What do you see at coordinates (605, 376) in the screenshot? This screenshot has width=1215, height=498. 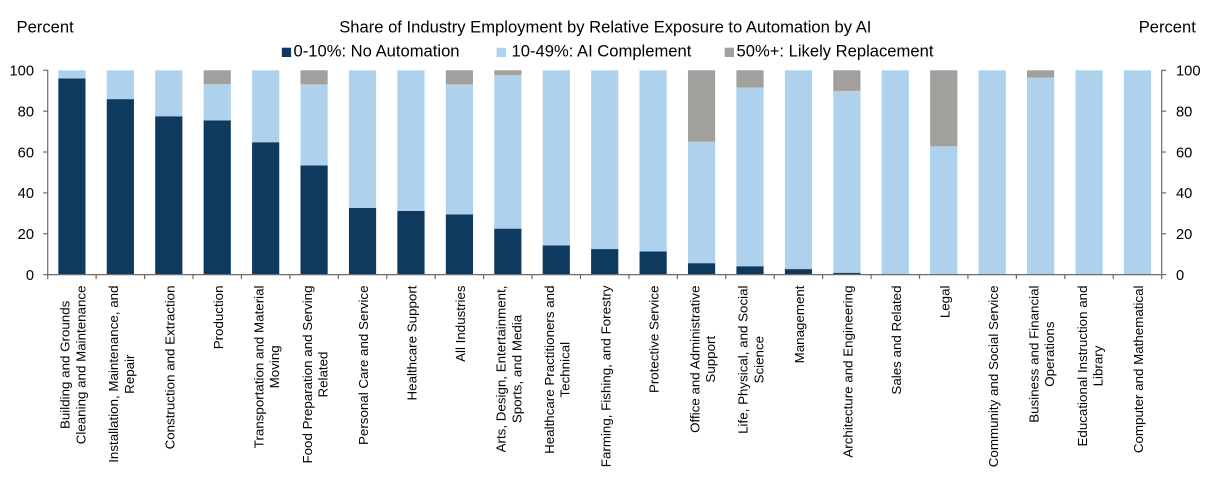 I see `svg-text: Farming, Fishing, and Forestry` at bounding box center [605, 376].